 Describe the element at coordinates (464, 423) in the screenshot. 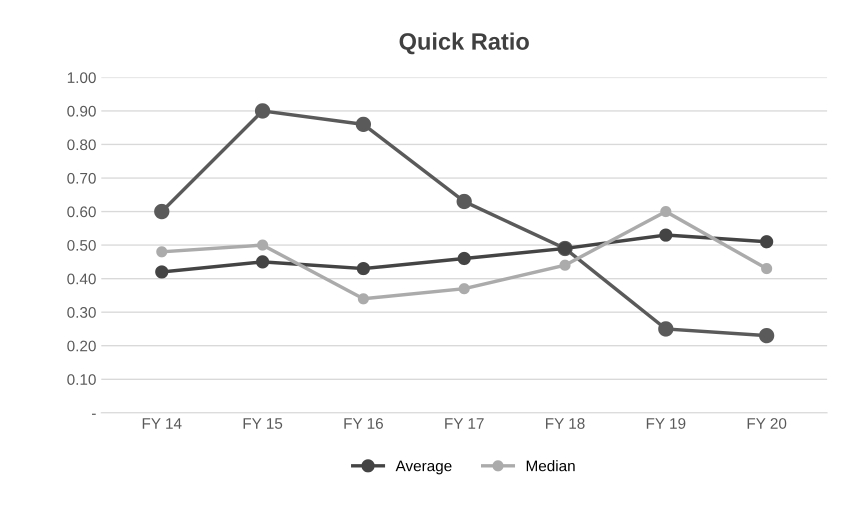

I see `x-tick-label: FY 17` at that location.